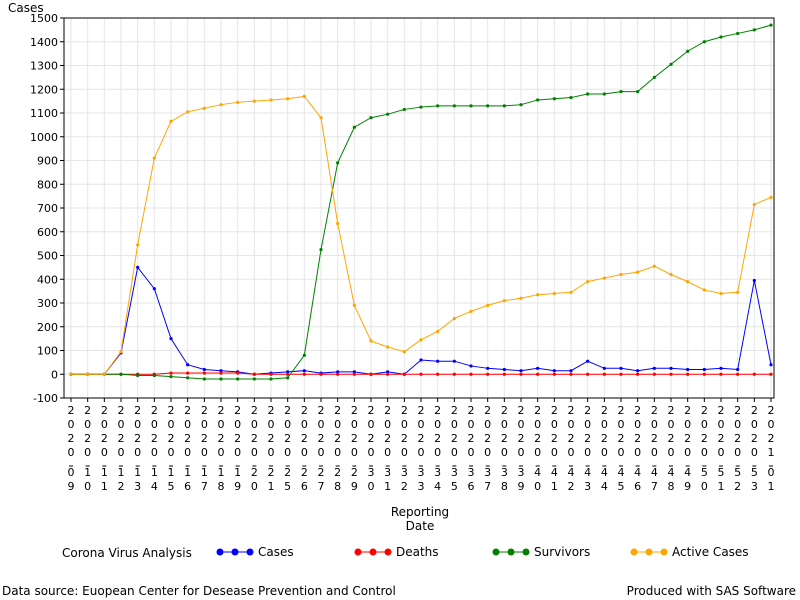 This screenshot has height=600, width=800. What do you see at coordinates (420, 526) in the screenshot?
I see `x-axis-label-line2: Date` at bounding box center [420, 526].